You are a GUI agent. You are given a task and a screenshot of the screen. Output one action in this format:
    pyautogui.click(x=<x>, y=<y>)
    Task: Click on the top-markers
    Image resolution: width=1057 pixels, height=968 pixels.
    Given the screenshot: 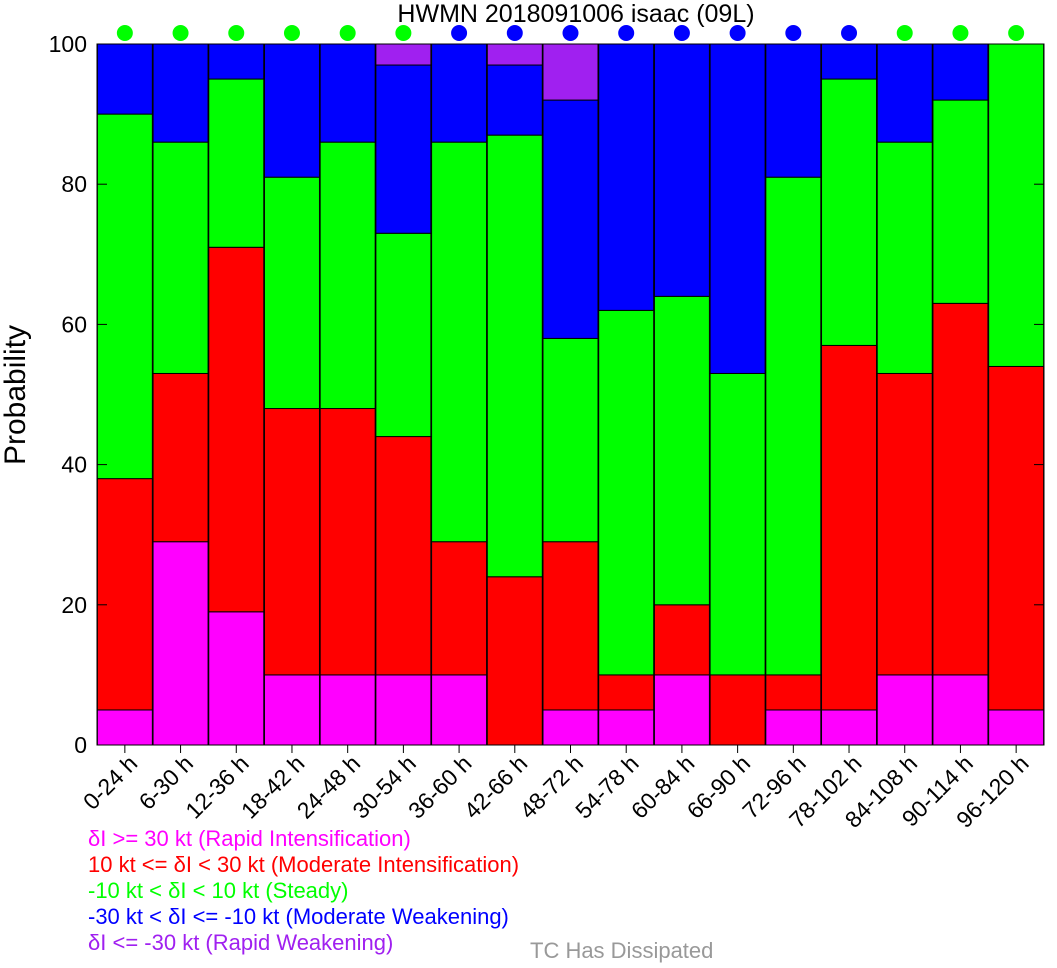 What is the action you would take?
    pyautogui.click(x=570, y=33)
    